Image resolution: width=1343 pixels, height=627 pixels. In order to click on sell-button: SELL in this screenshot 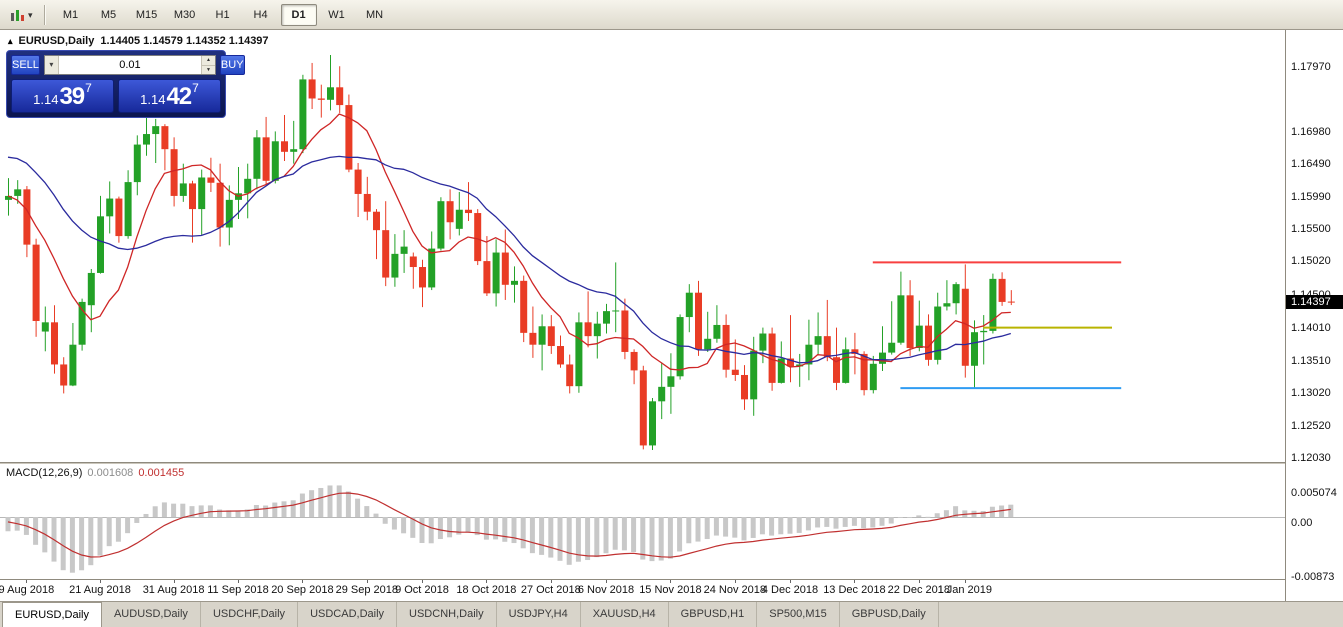, I will do `click(25, 65)`.